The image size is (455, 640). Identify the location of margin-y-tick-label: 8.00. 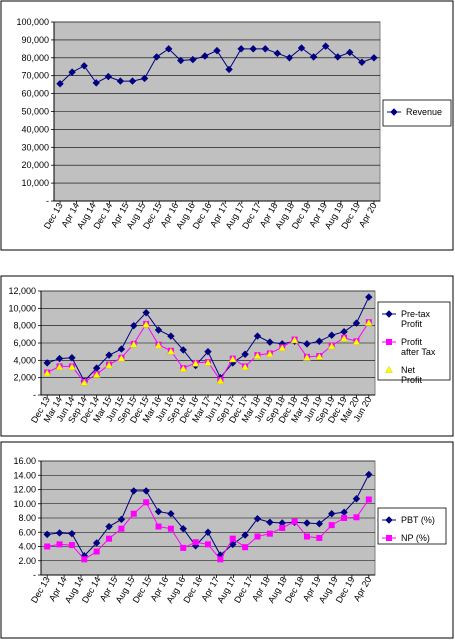
(27, 518).